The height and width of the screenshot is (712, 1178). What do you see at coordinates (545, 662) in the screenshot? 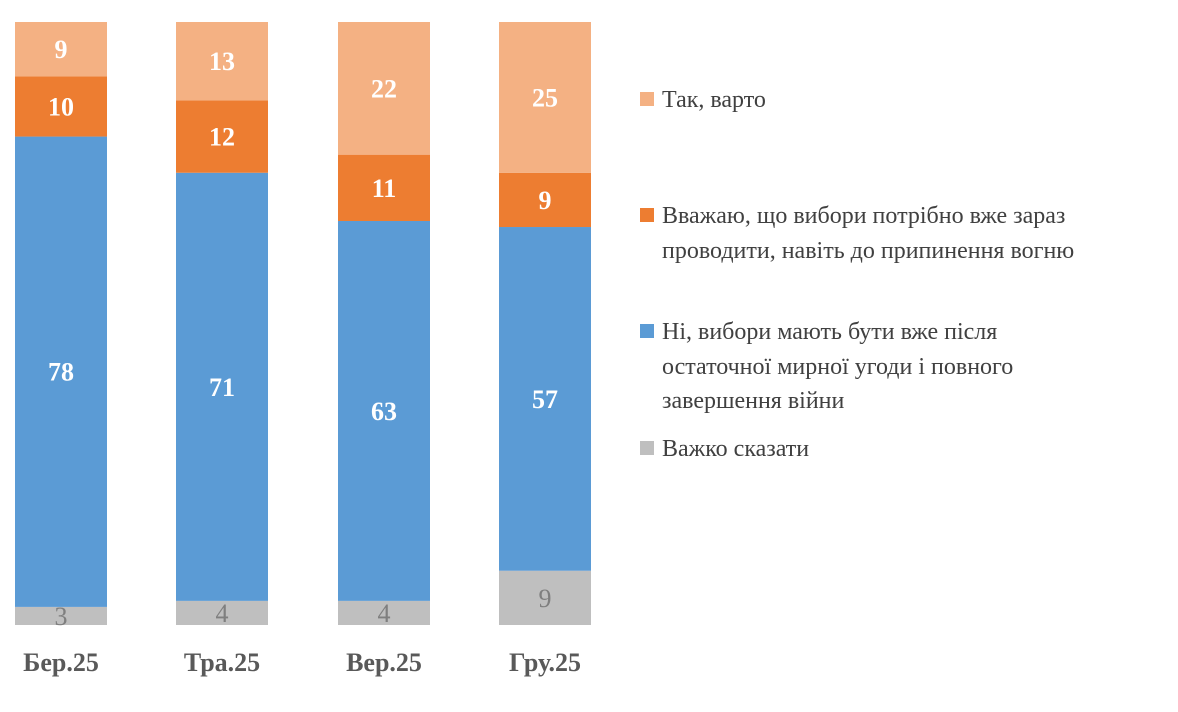
I see `x-tick-label: Гру.25` at bounding box center [545, 662].